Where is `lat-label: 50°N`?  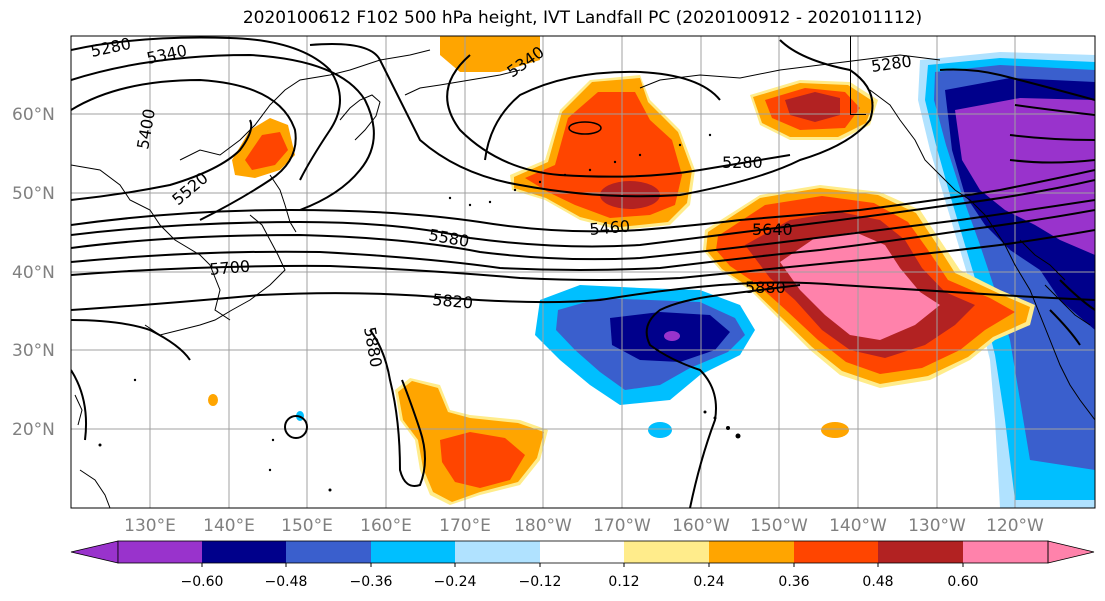 lat-label: 50°N is located at coordinates (33, 194).